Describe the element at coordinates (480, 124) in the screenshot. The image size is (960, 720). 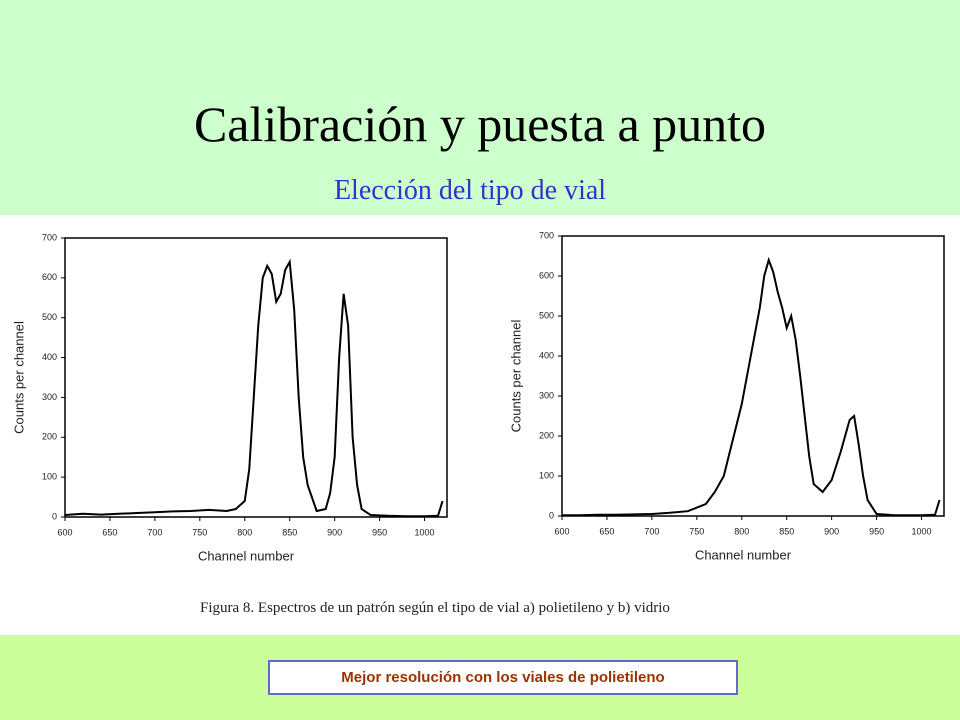
I see `title: Calibración y puesta a punto` at that location.